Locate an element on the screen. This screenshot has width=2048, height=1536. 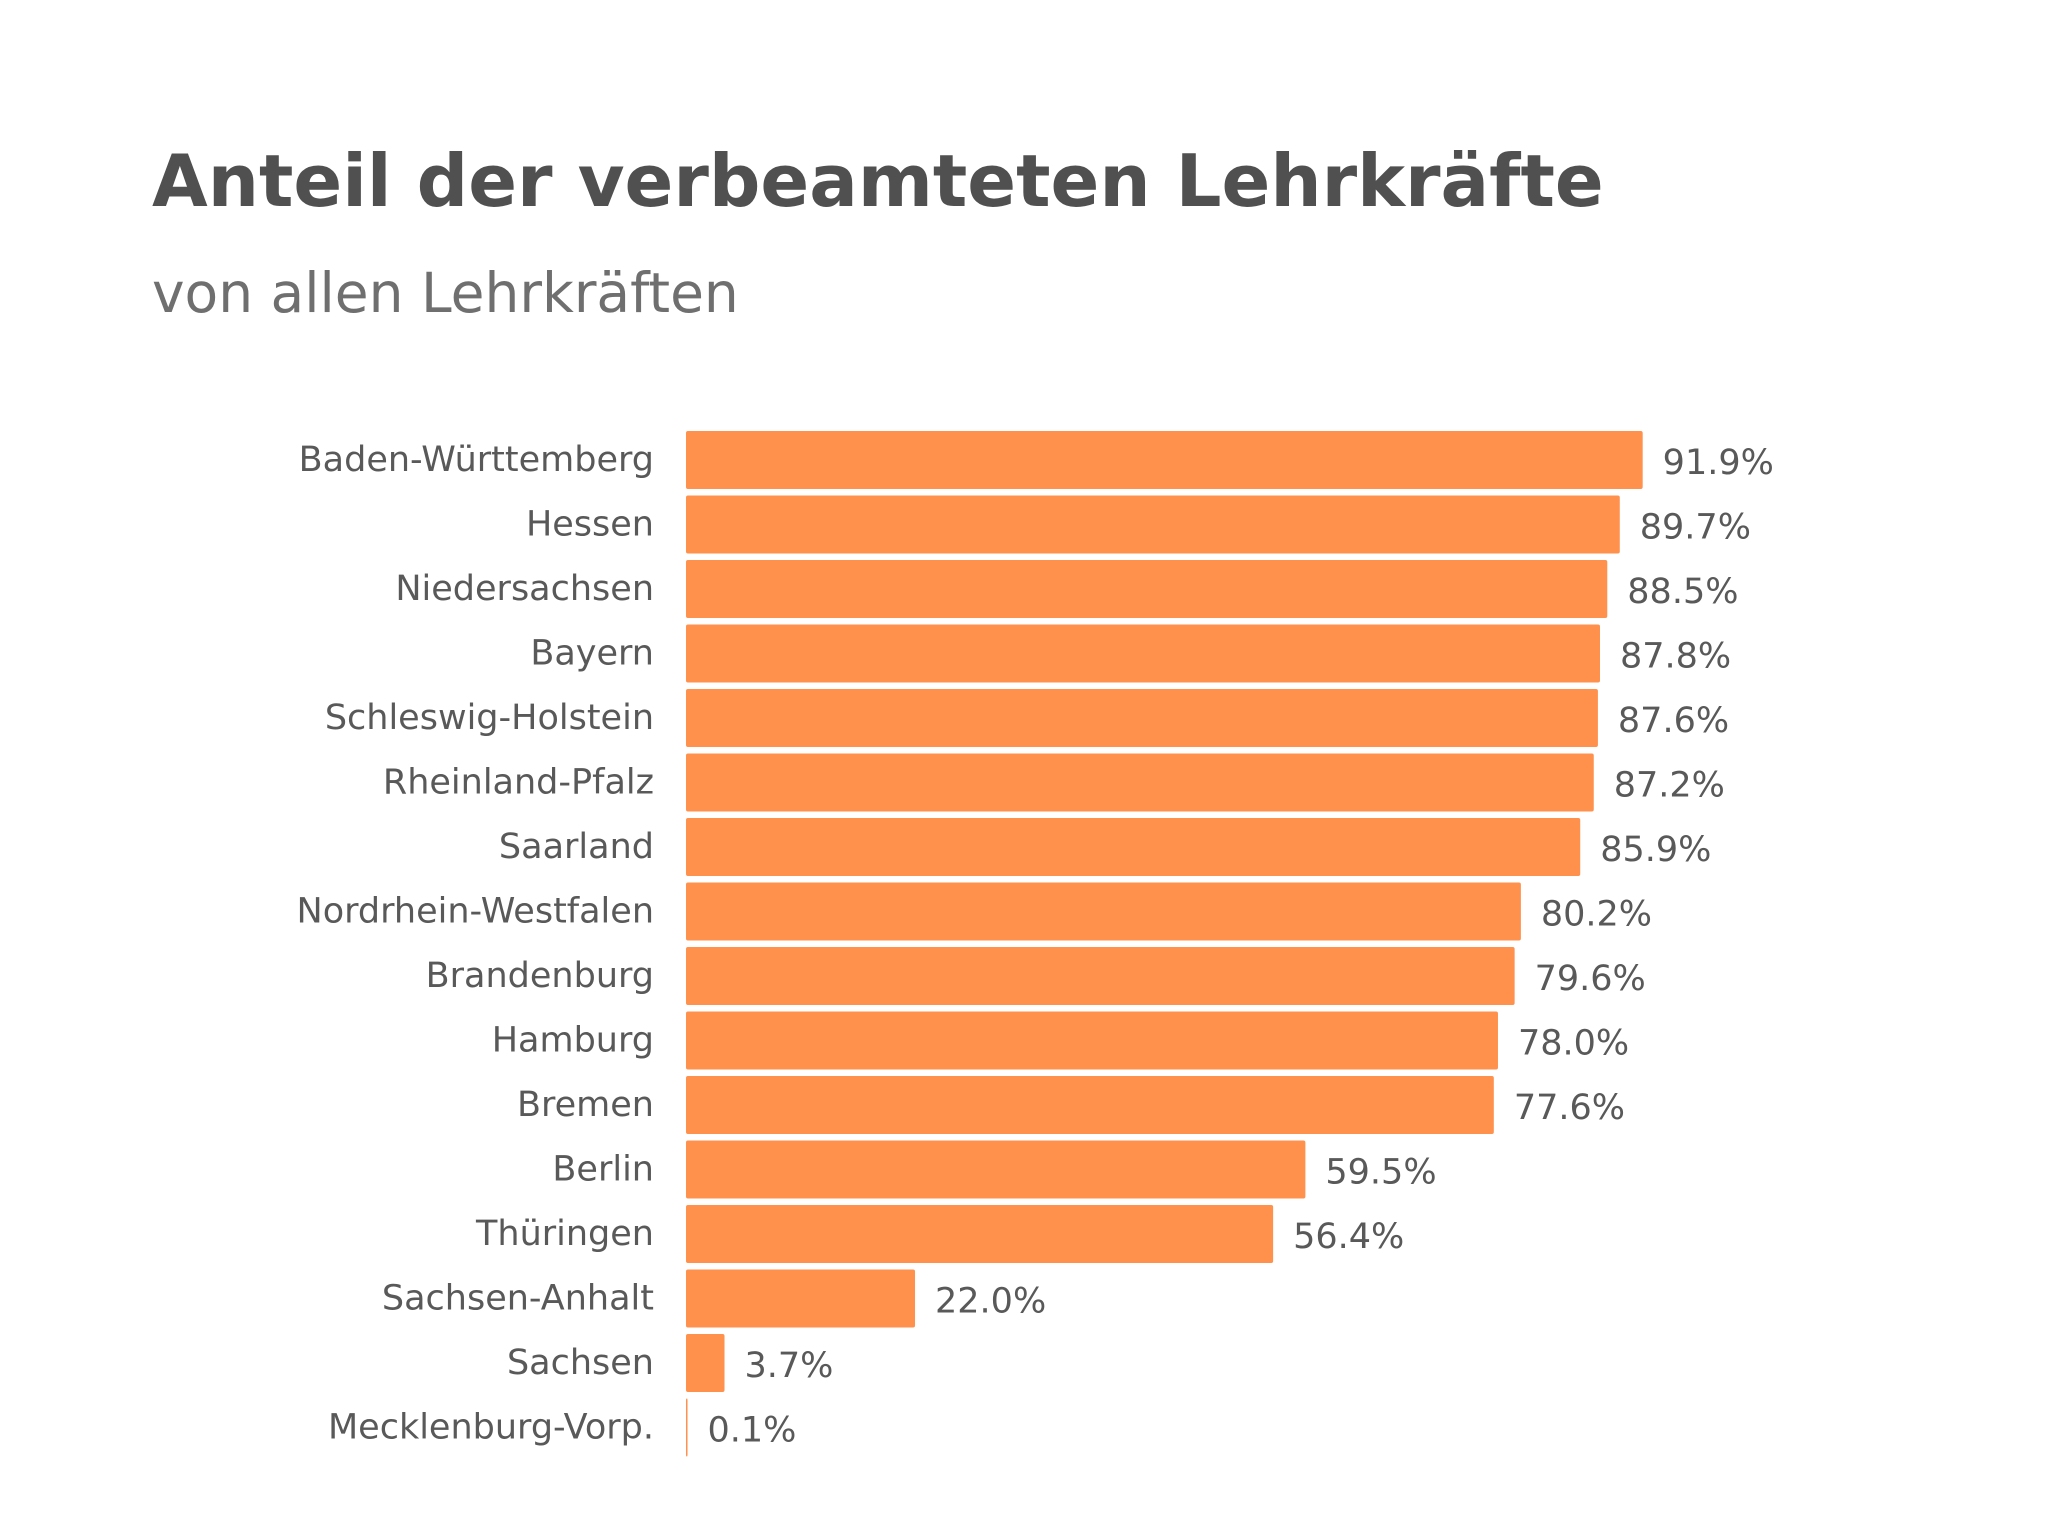
category-label-11: Berlin is located at coordinates (603, 1170).